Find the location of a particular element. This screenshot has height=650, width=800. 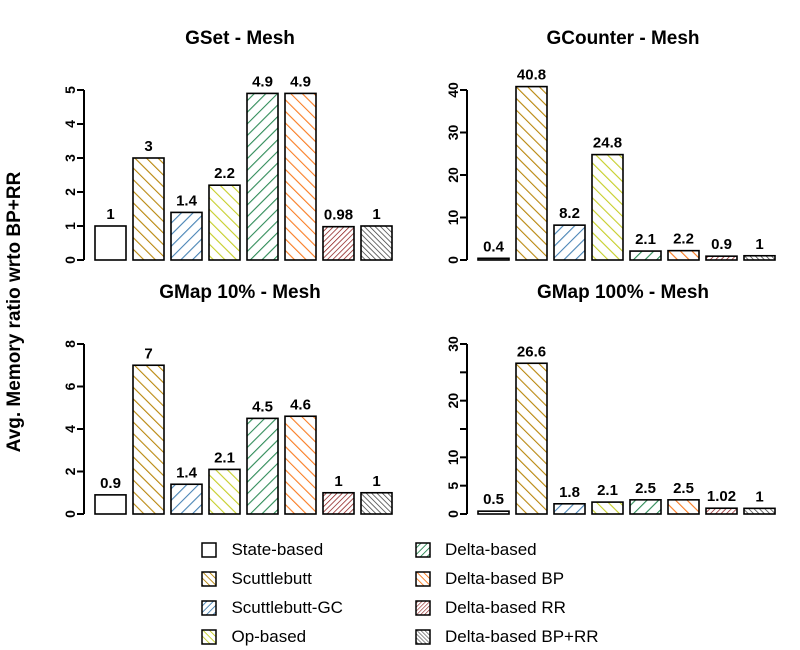

y-axis-label: Avg. Memory ratio wrto BP+RR is located at coordinates (14, 312).